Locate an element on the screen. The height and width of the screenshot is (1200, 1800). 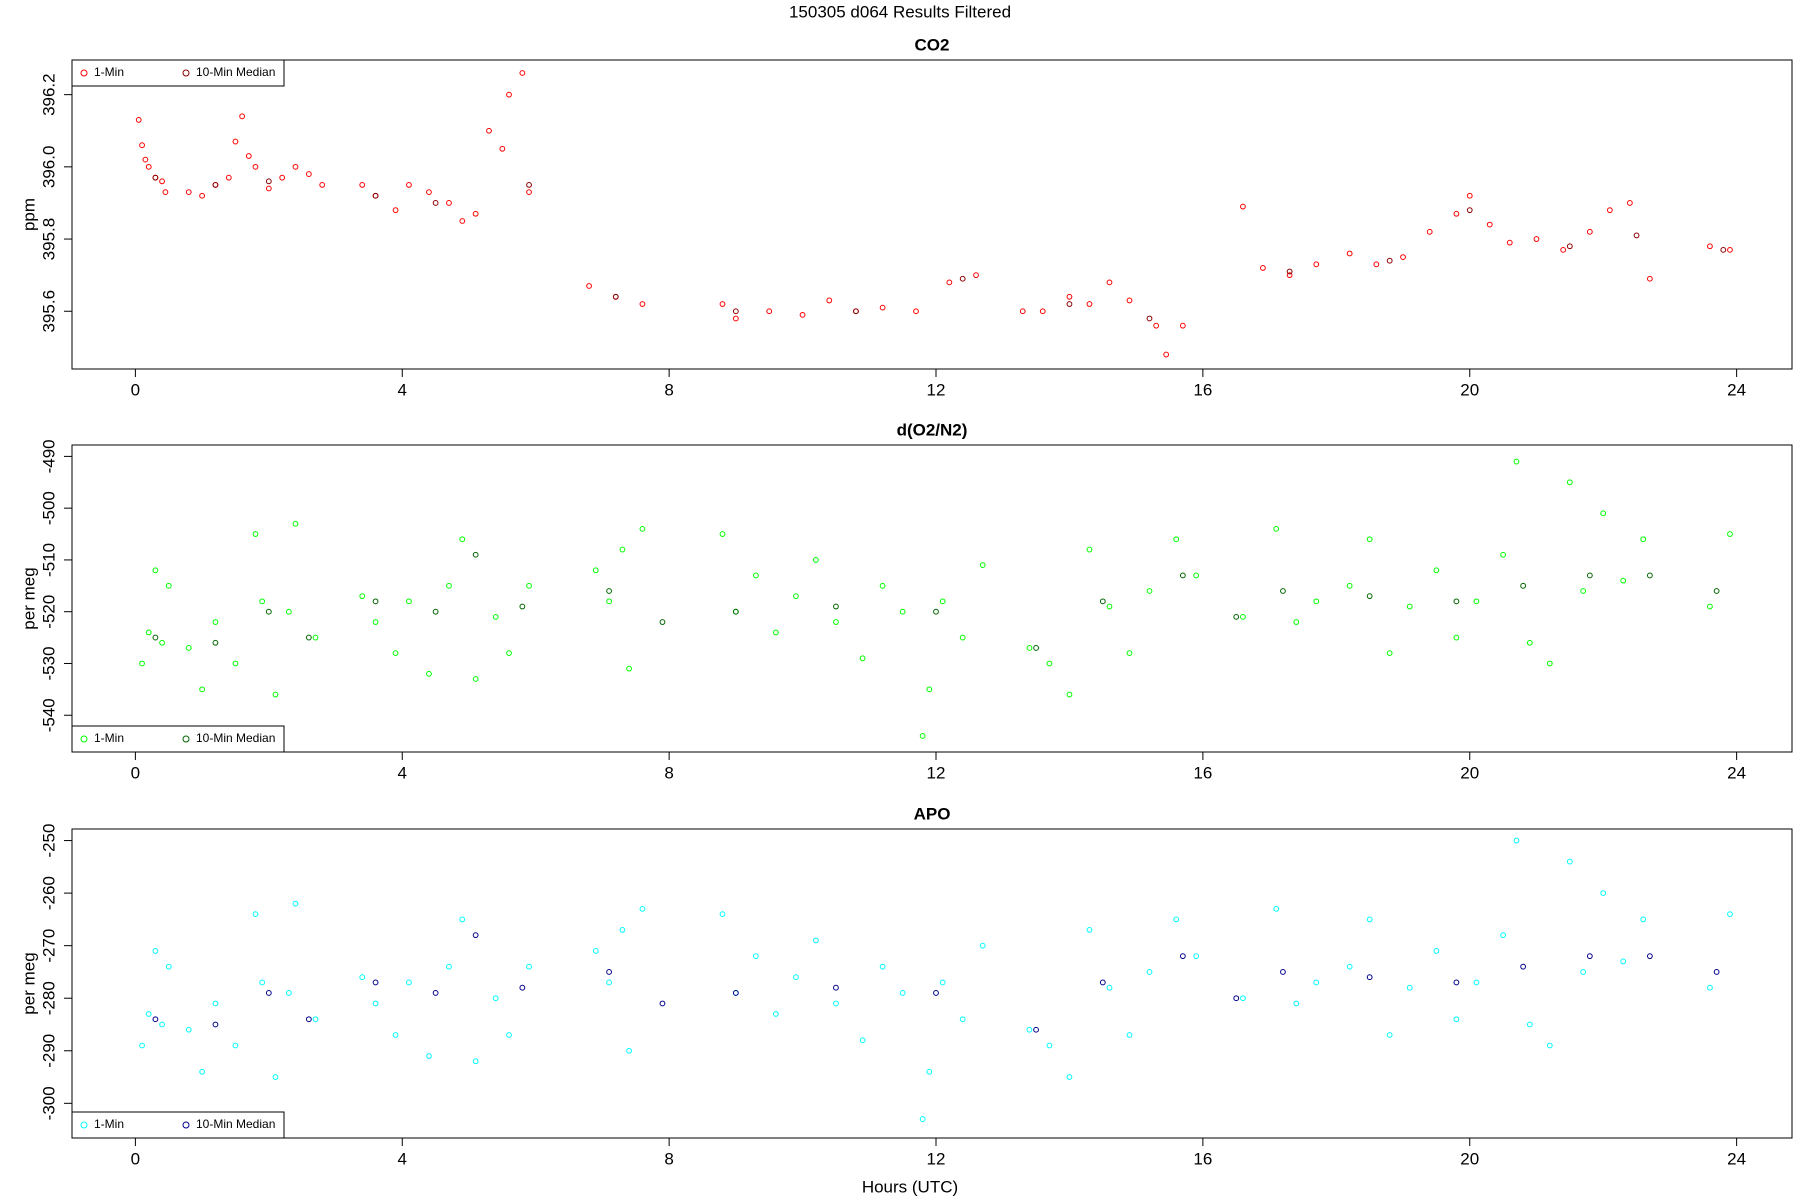
x-tick-label: 8 is located at coordinates (668, 389).